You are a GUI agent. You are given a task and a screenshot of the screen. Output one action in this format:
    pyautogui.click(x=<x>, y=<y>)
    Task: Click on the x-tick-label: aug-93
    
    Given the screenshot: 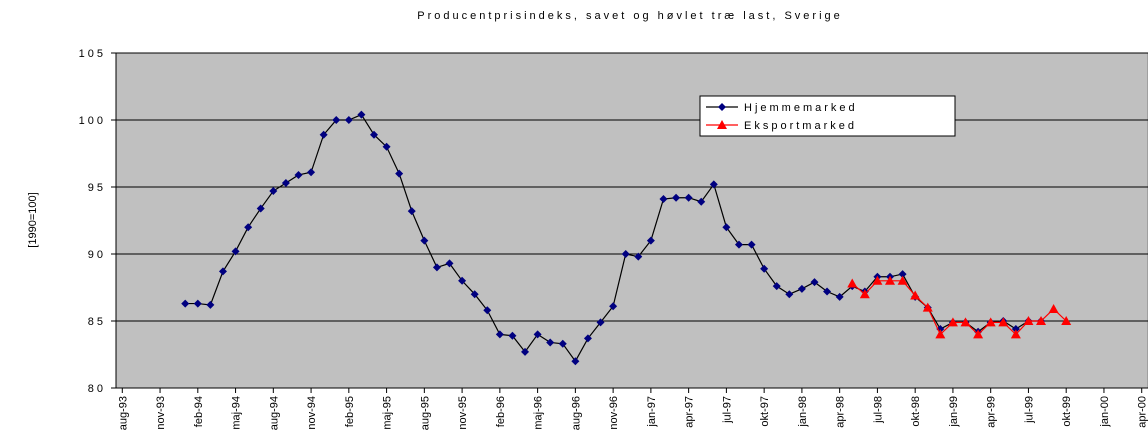 What is the action you would take?
    pyautogui.click(x=123, y=413)
    